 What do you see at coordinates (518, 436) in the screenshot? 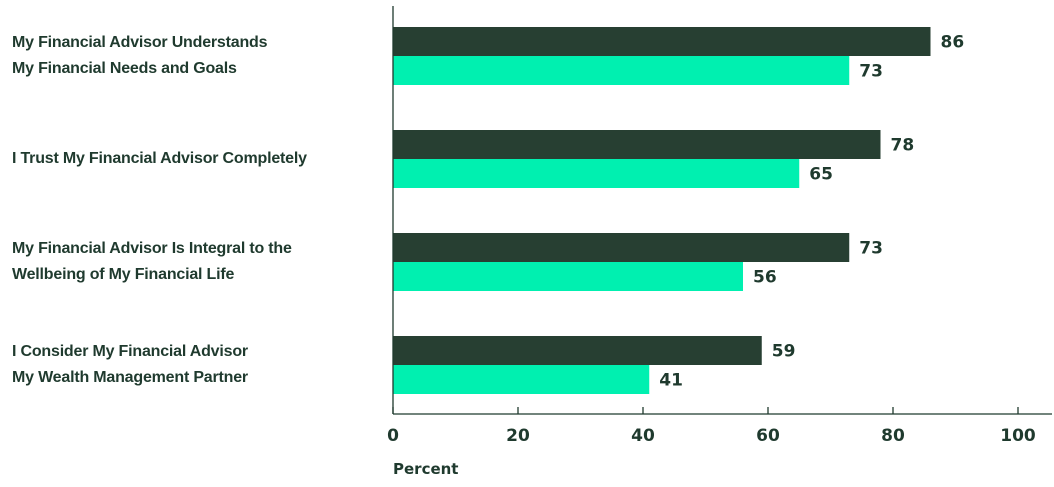
I see `x-tick-label: 20` at bounding box center [518, 436].